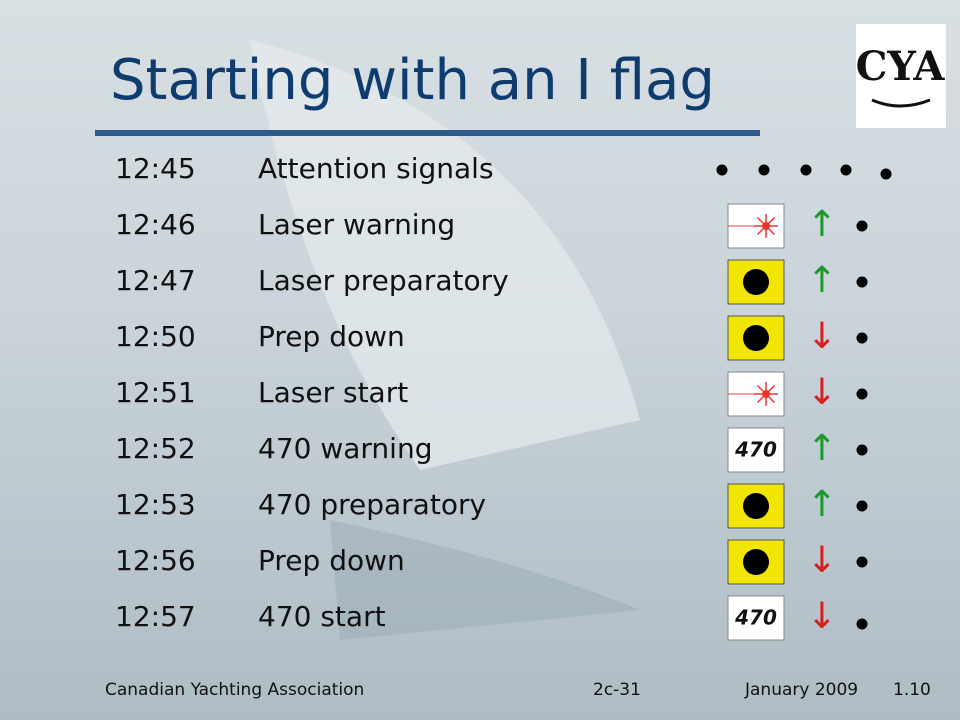  I want to click on logo-text: CYA, so click(901, 66).